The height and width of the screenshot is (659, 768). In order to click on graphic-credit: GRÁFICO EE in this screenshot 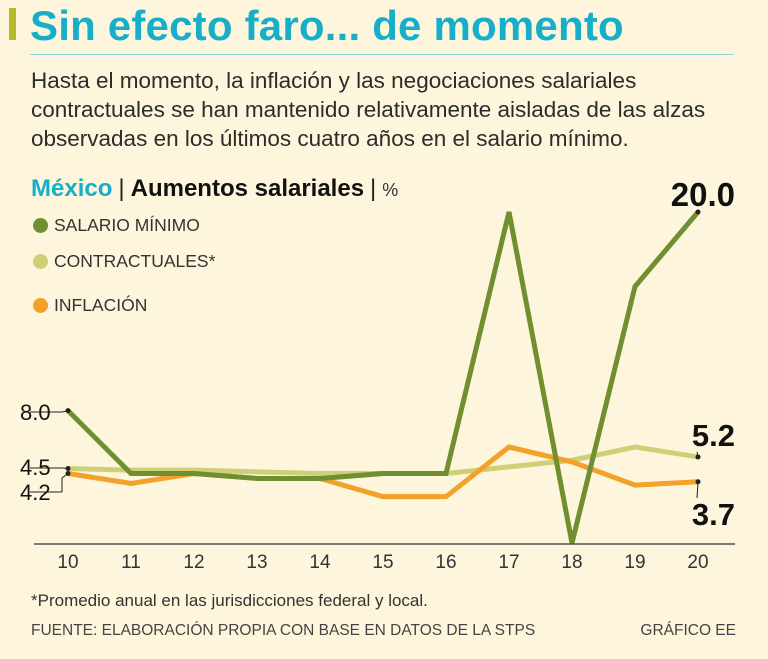, I will do `click(688, 630)`.